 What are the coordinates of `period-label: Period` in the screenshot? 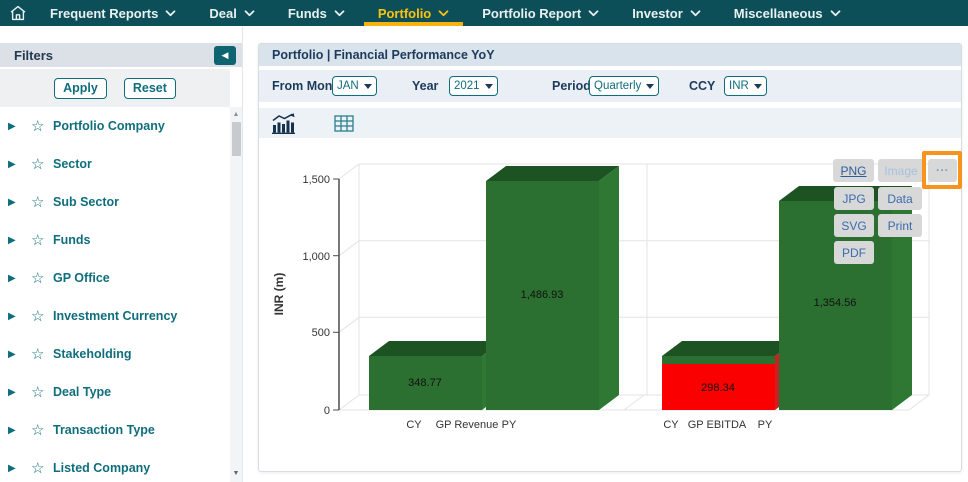 It's located at (571, 86).